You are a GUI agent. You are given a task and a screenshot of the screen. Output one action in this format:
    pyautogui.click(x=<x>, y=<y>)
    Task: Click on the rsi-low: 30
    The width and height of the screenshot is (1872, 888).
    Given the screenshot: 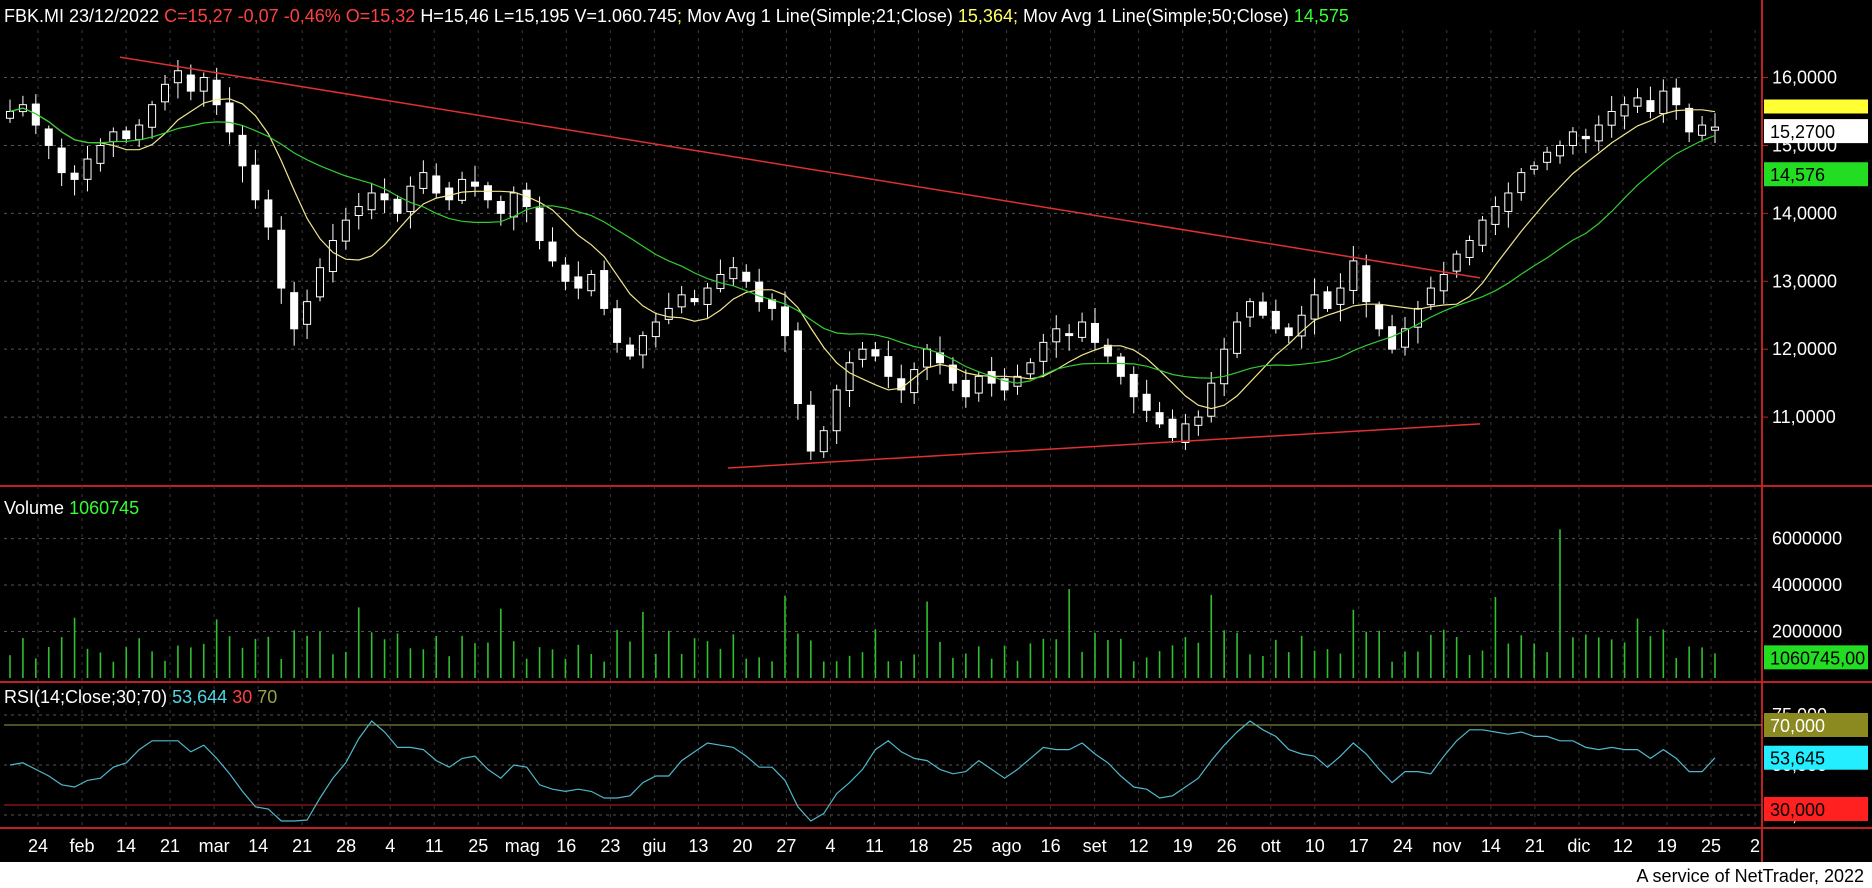 What is the action you would take?
    pyautogui.click(x=242, y=697)
    